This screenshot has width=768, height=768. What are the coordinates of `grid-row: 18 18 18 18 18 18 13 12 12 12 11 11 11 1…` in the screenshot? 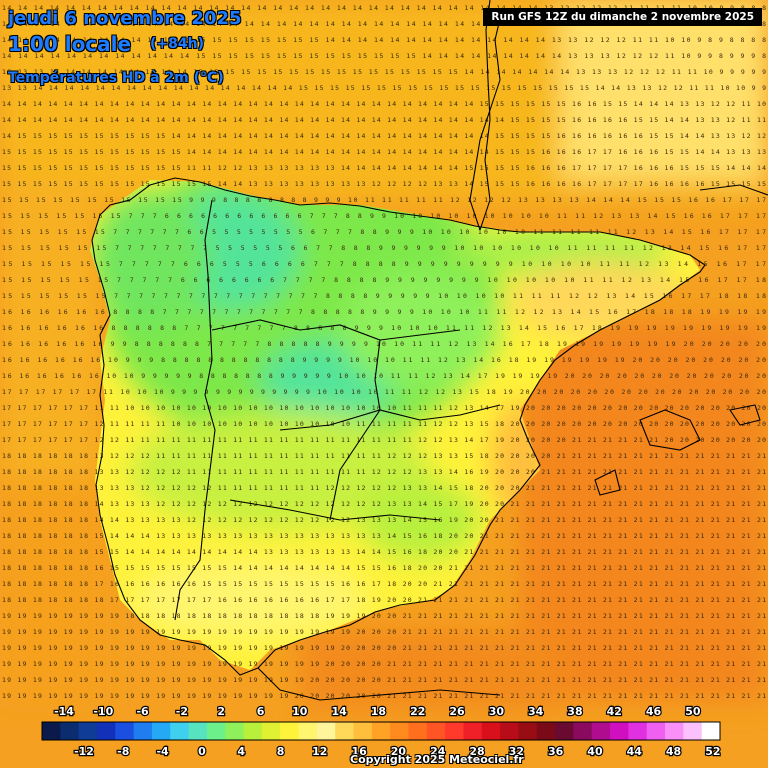 It's located at (384, 456).